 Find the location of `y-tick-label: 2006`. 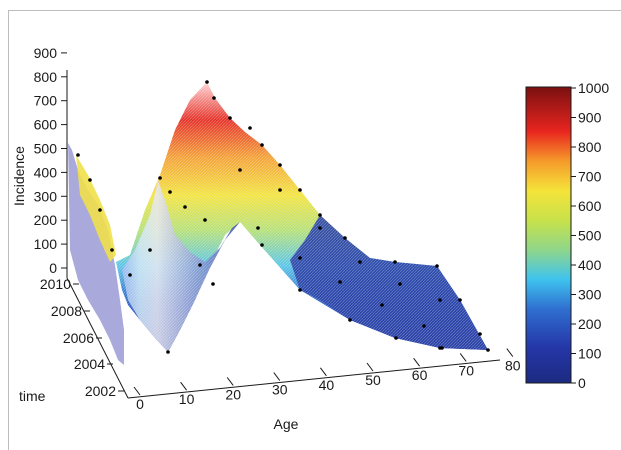

y-tick-label: 2006 is located at coordinates (78, 338).